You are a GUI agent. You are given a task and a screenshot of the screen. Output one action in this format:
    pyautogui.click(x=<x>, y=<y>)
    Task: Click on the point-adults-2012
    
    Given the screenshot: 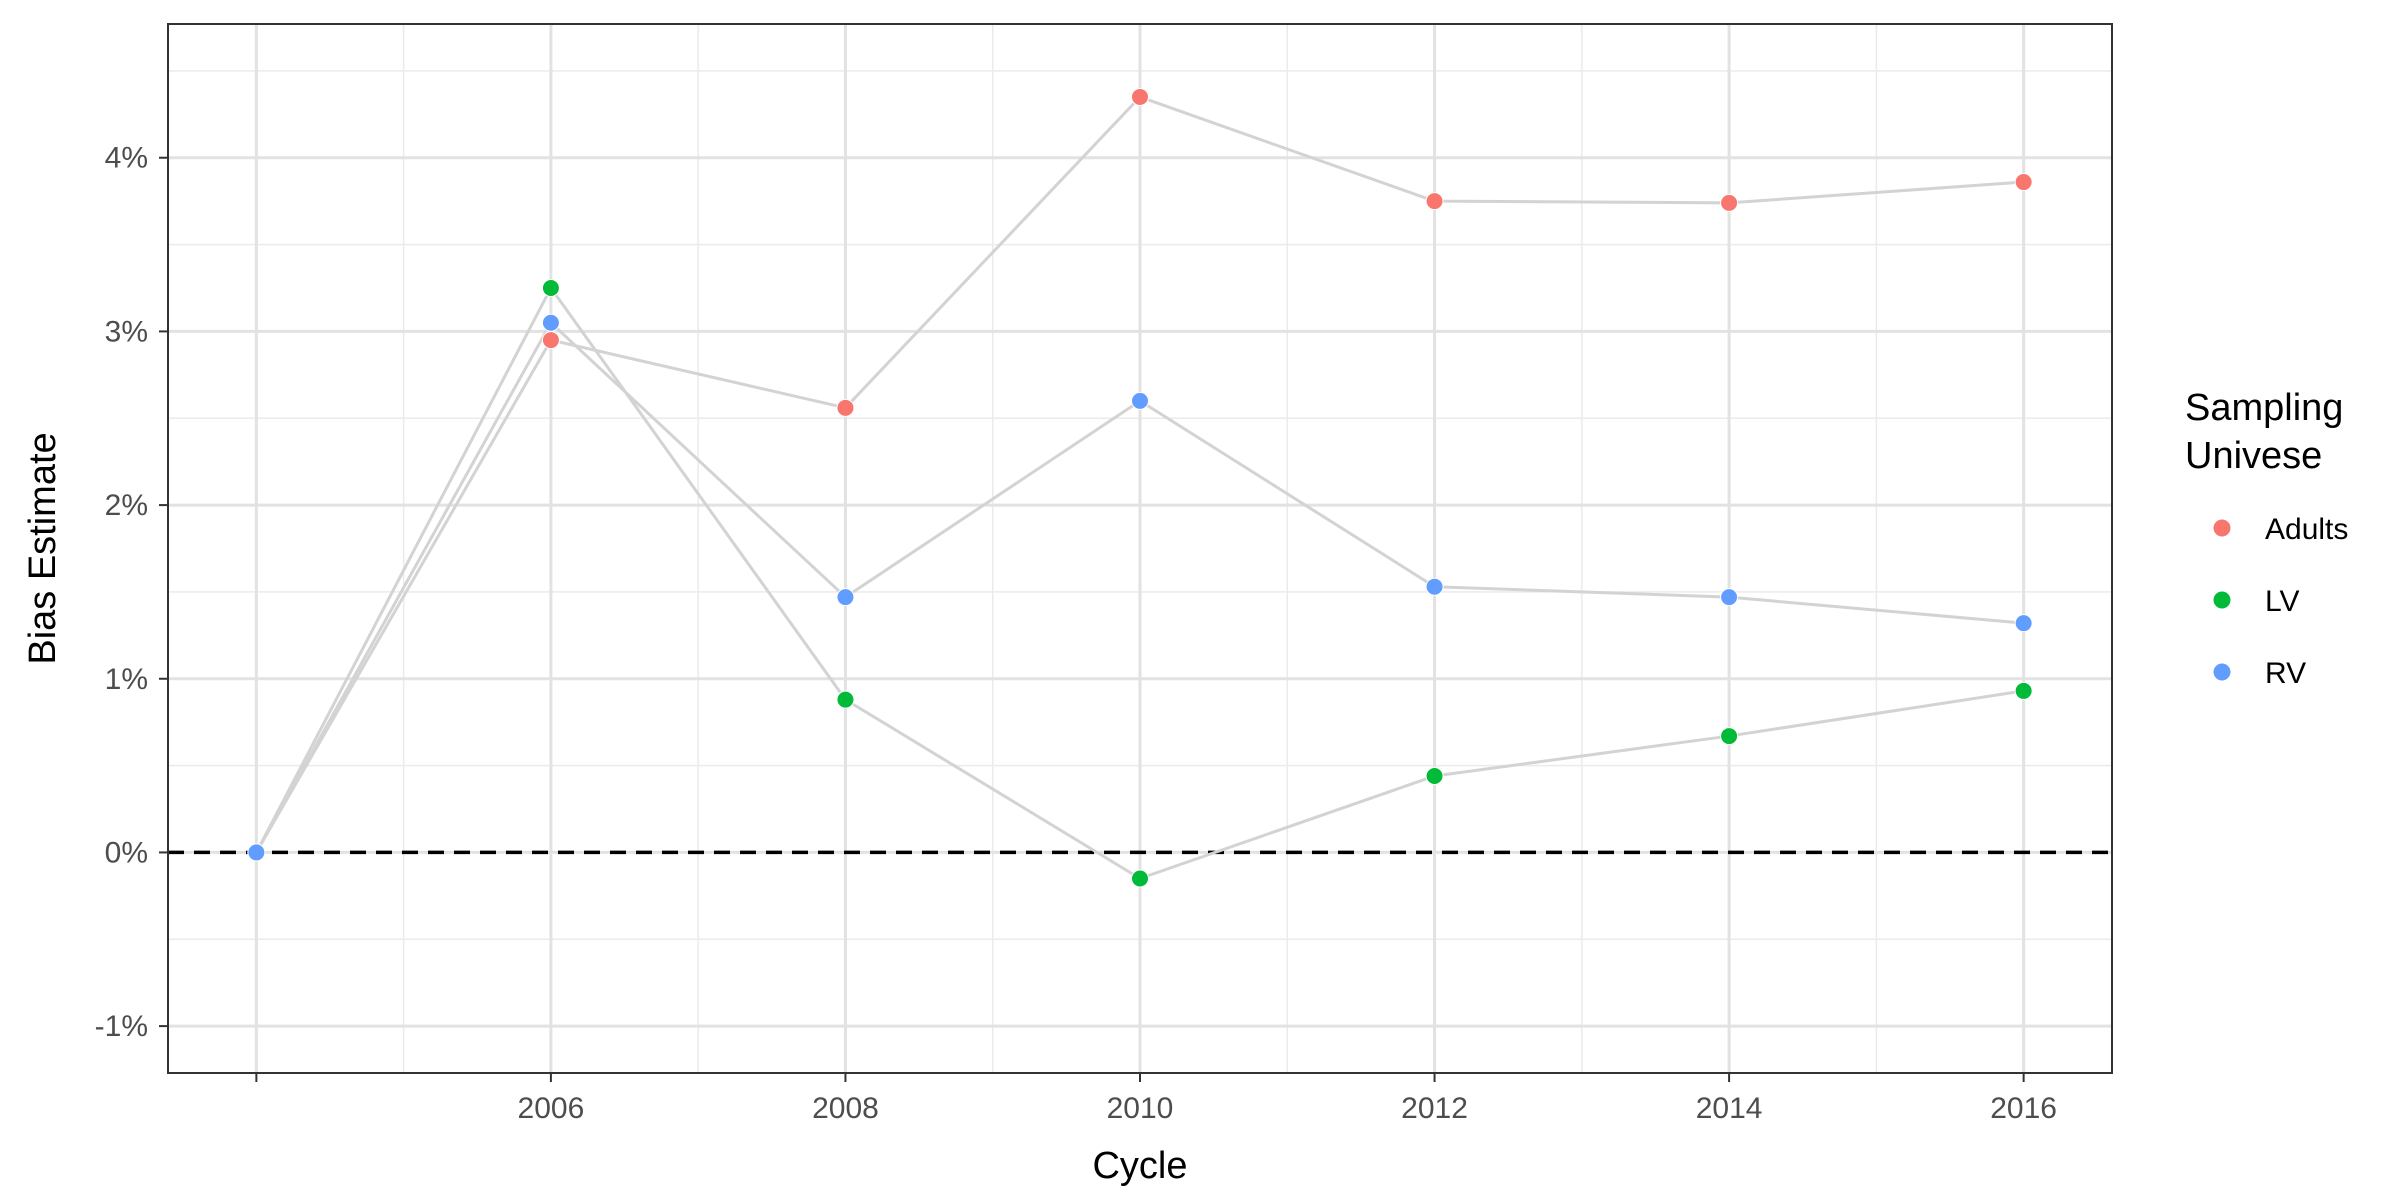 What is the action you would take?
    pyautogui.click(x=1434, y=201)
    